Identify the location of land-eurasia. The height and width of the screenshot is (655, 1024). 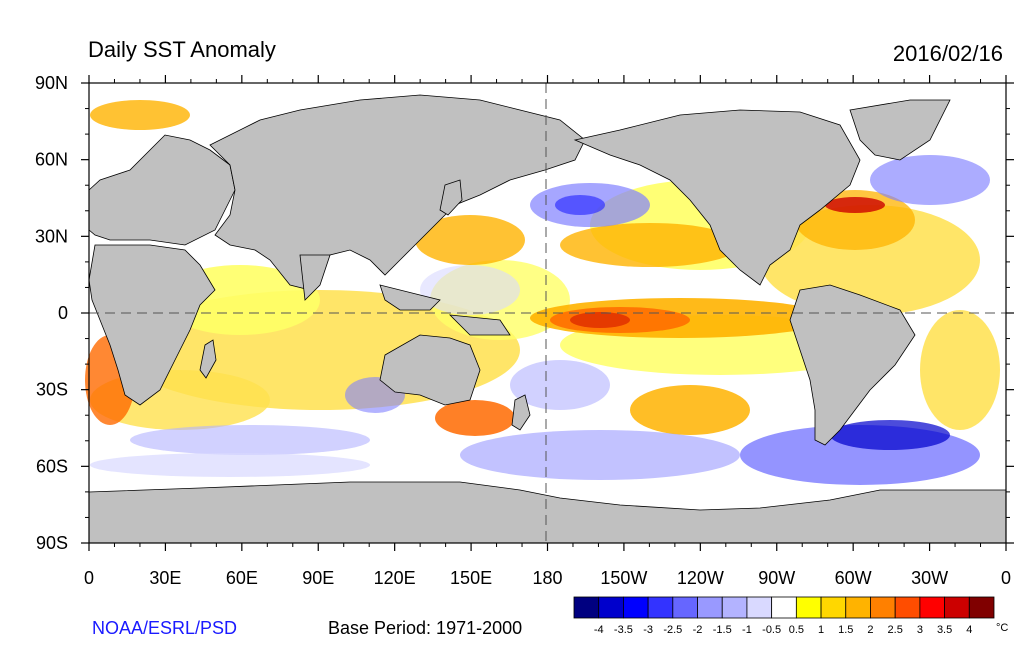
(397, 192).